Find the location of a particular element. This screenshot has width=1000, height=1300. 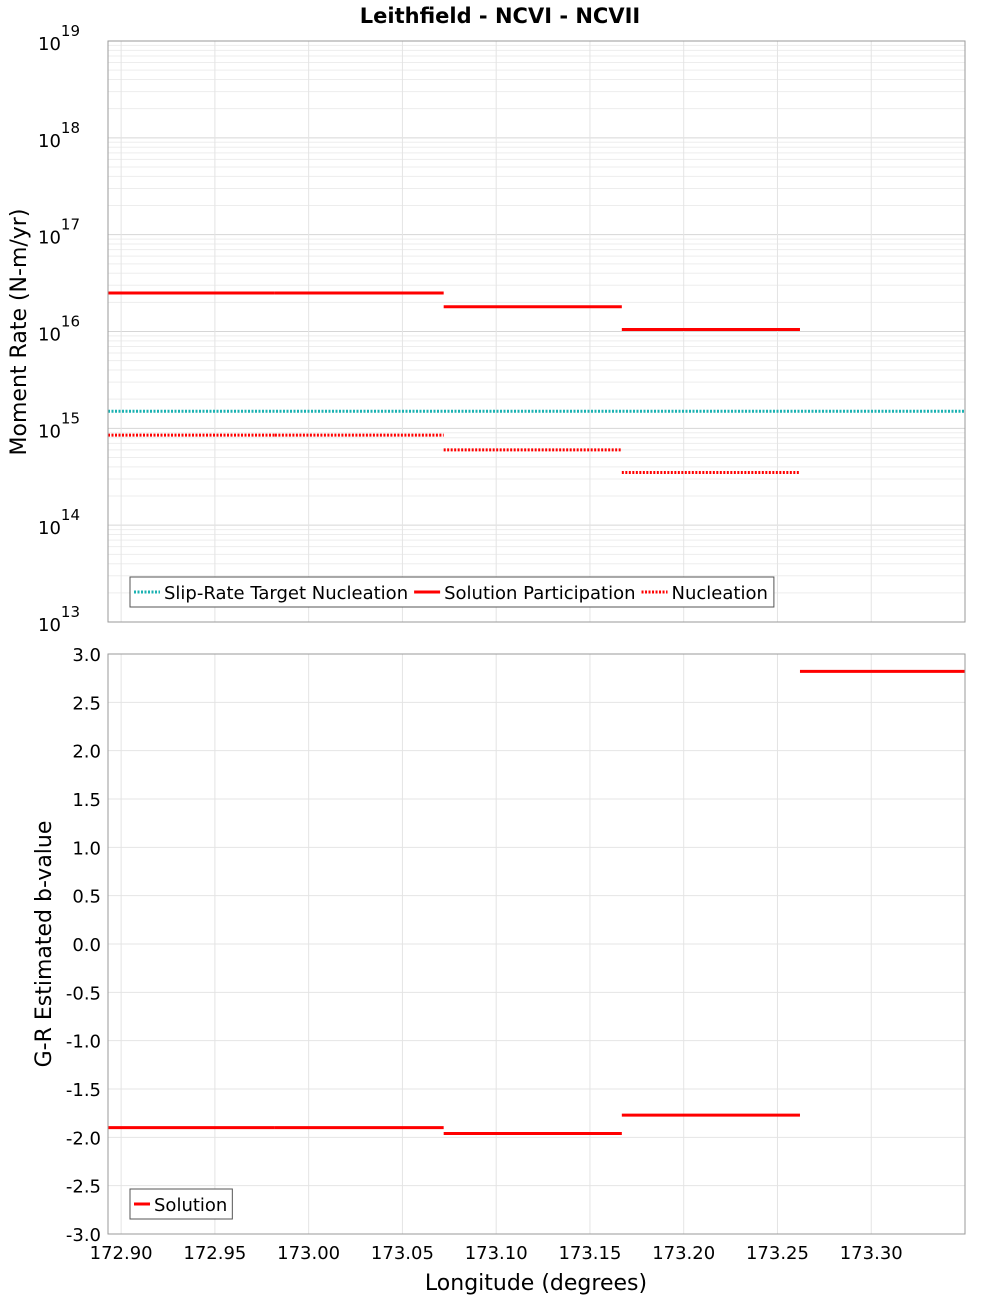

y-tick-exponent: 18 is located at coordinates (70, 128).